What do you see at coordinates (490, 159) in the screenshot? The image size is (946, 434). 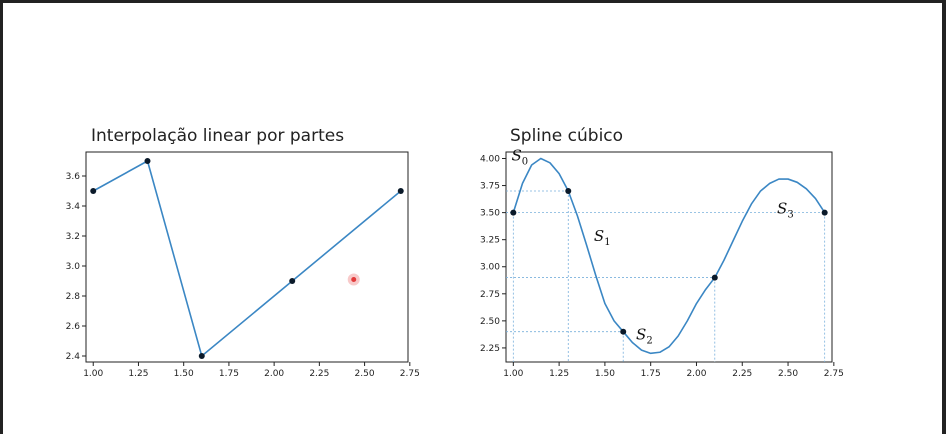 I see `y-tick-label: 4.00` at bounding box center [490, 159].